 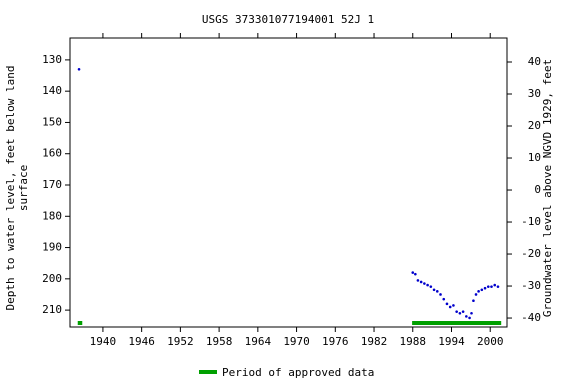 What do you see at coordinates (180, 341) in the screenshot?
I see `x-tick-label: 1952` at bounding box center [180, 341].